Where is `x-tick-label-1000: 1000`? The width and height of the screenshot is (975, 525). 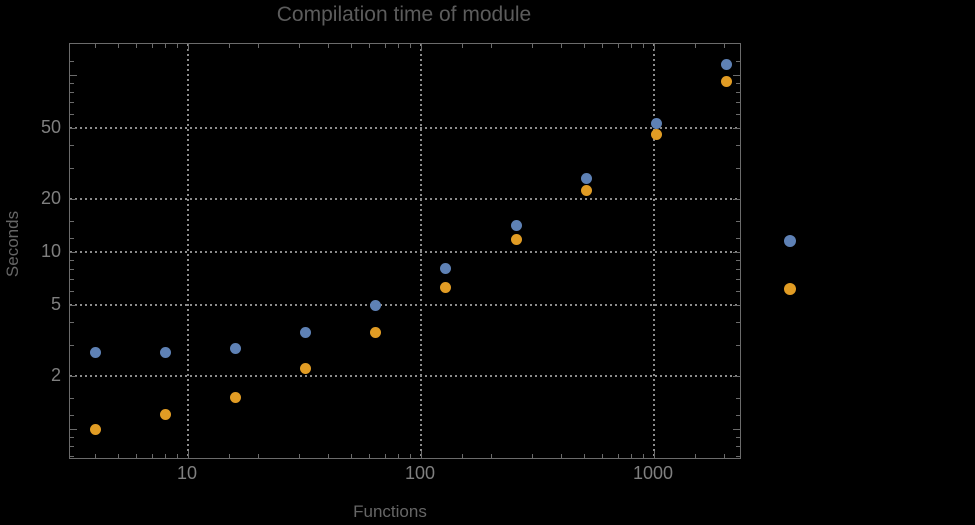
x-tick-label-1000: 1000 is located at coordinates (653, 473).